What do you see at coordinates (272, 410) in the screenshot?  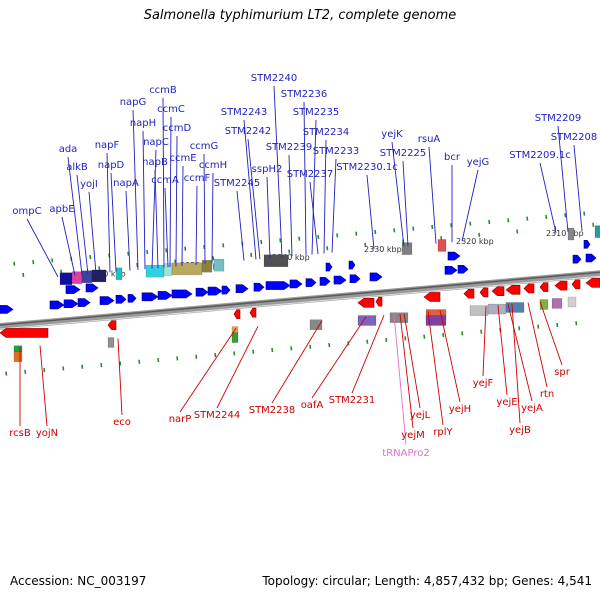 I see `reverse-gene-label: STM2238` at bounding box center [272, 410].